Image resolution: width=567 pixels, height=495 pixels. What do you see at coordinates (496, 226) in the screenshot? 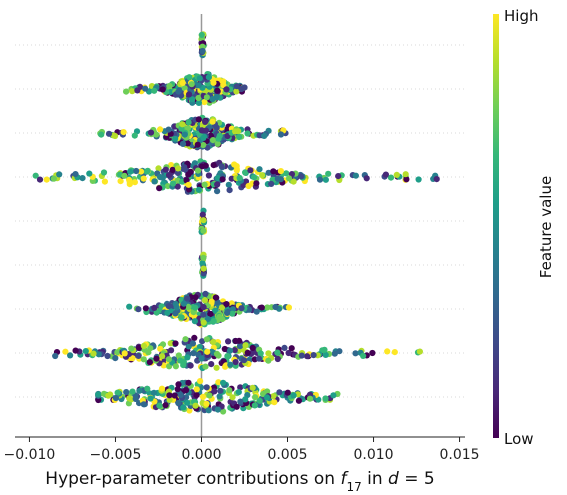
I see `colorbar` at bounding box center [496, 226].